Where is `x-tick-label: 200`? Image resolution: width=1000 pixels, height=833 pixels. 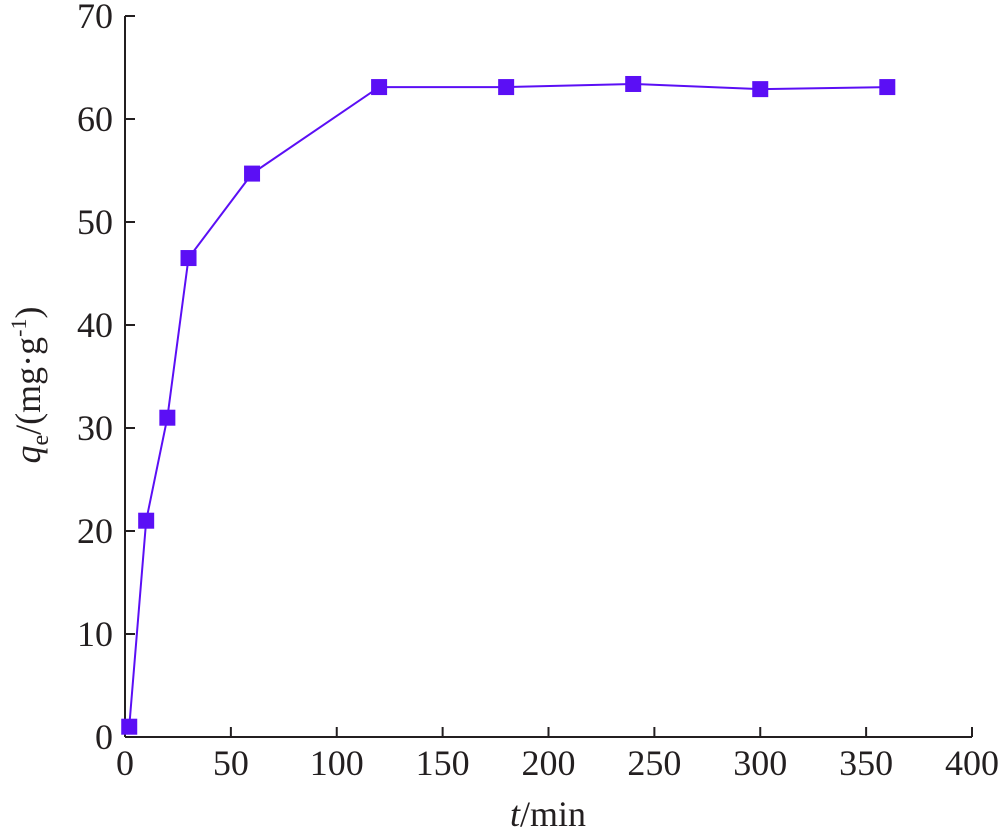
x-tick-label: 200 is located at coordinates (549, 763).